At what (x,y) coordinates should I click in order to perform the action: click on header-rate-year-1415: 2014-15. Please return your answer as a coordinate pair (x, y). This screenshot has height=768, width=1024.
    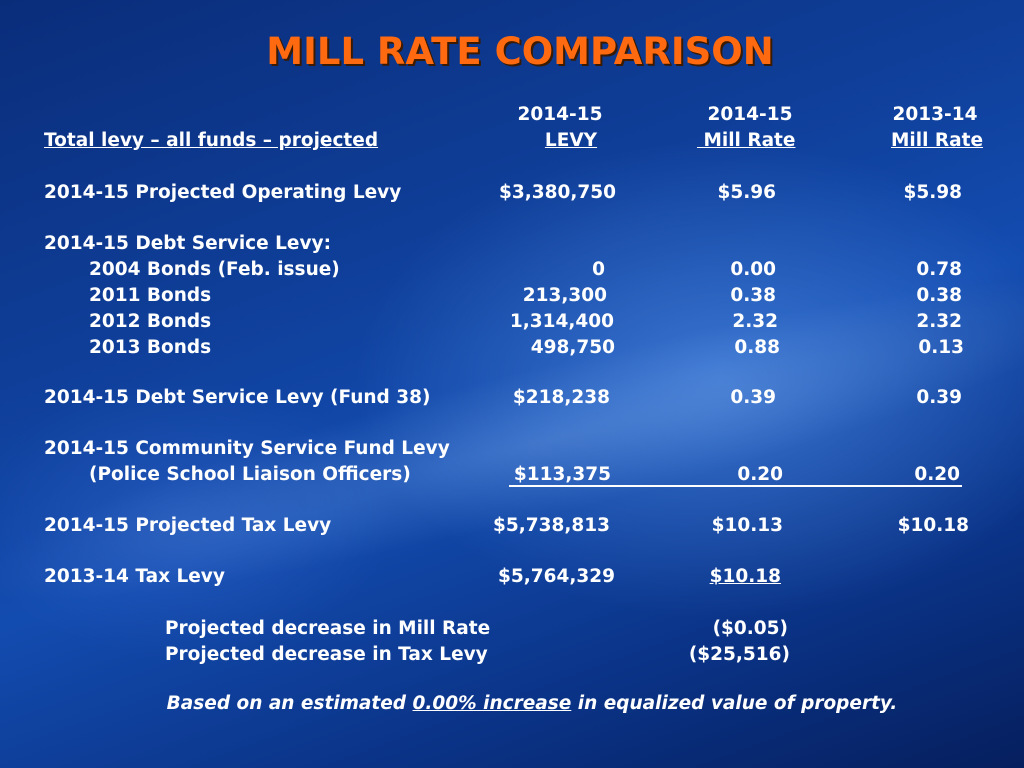
    Looking at the image, I should click on (750, 114).